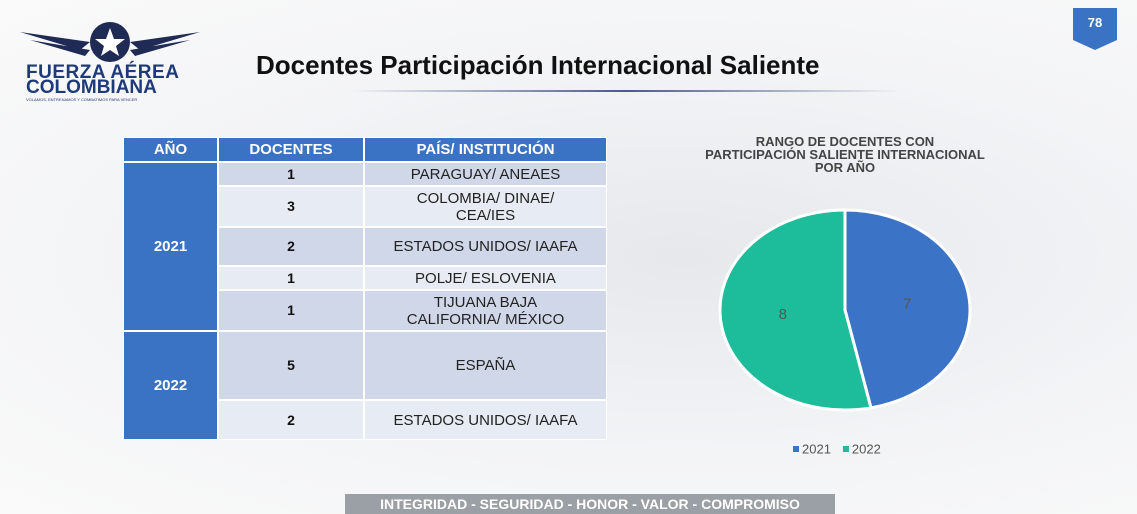  What do you see at coordinates (485, 310) in the screenshot?
I see `country-institution: TIJUANA BAJA CALIFORNIA/ MÉXICO` at bounding box center [485, 310].